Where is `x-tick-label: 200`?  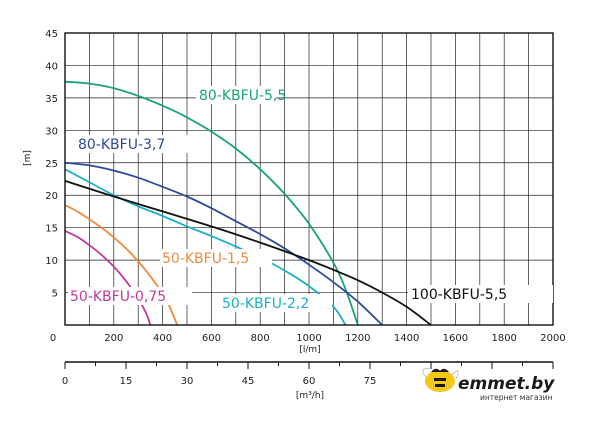
x-tick-label: 200 is located at coordinates (113, 338).